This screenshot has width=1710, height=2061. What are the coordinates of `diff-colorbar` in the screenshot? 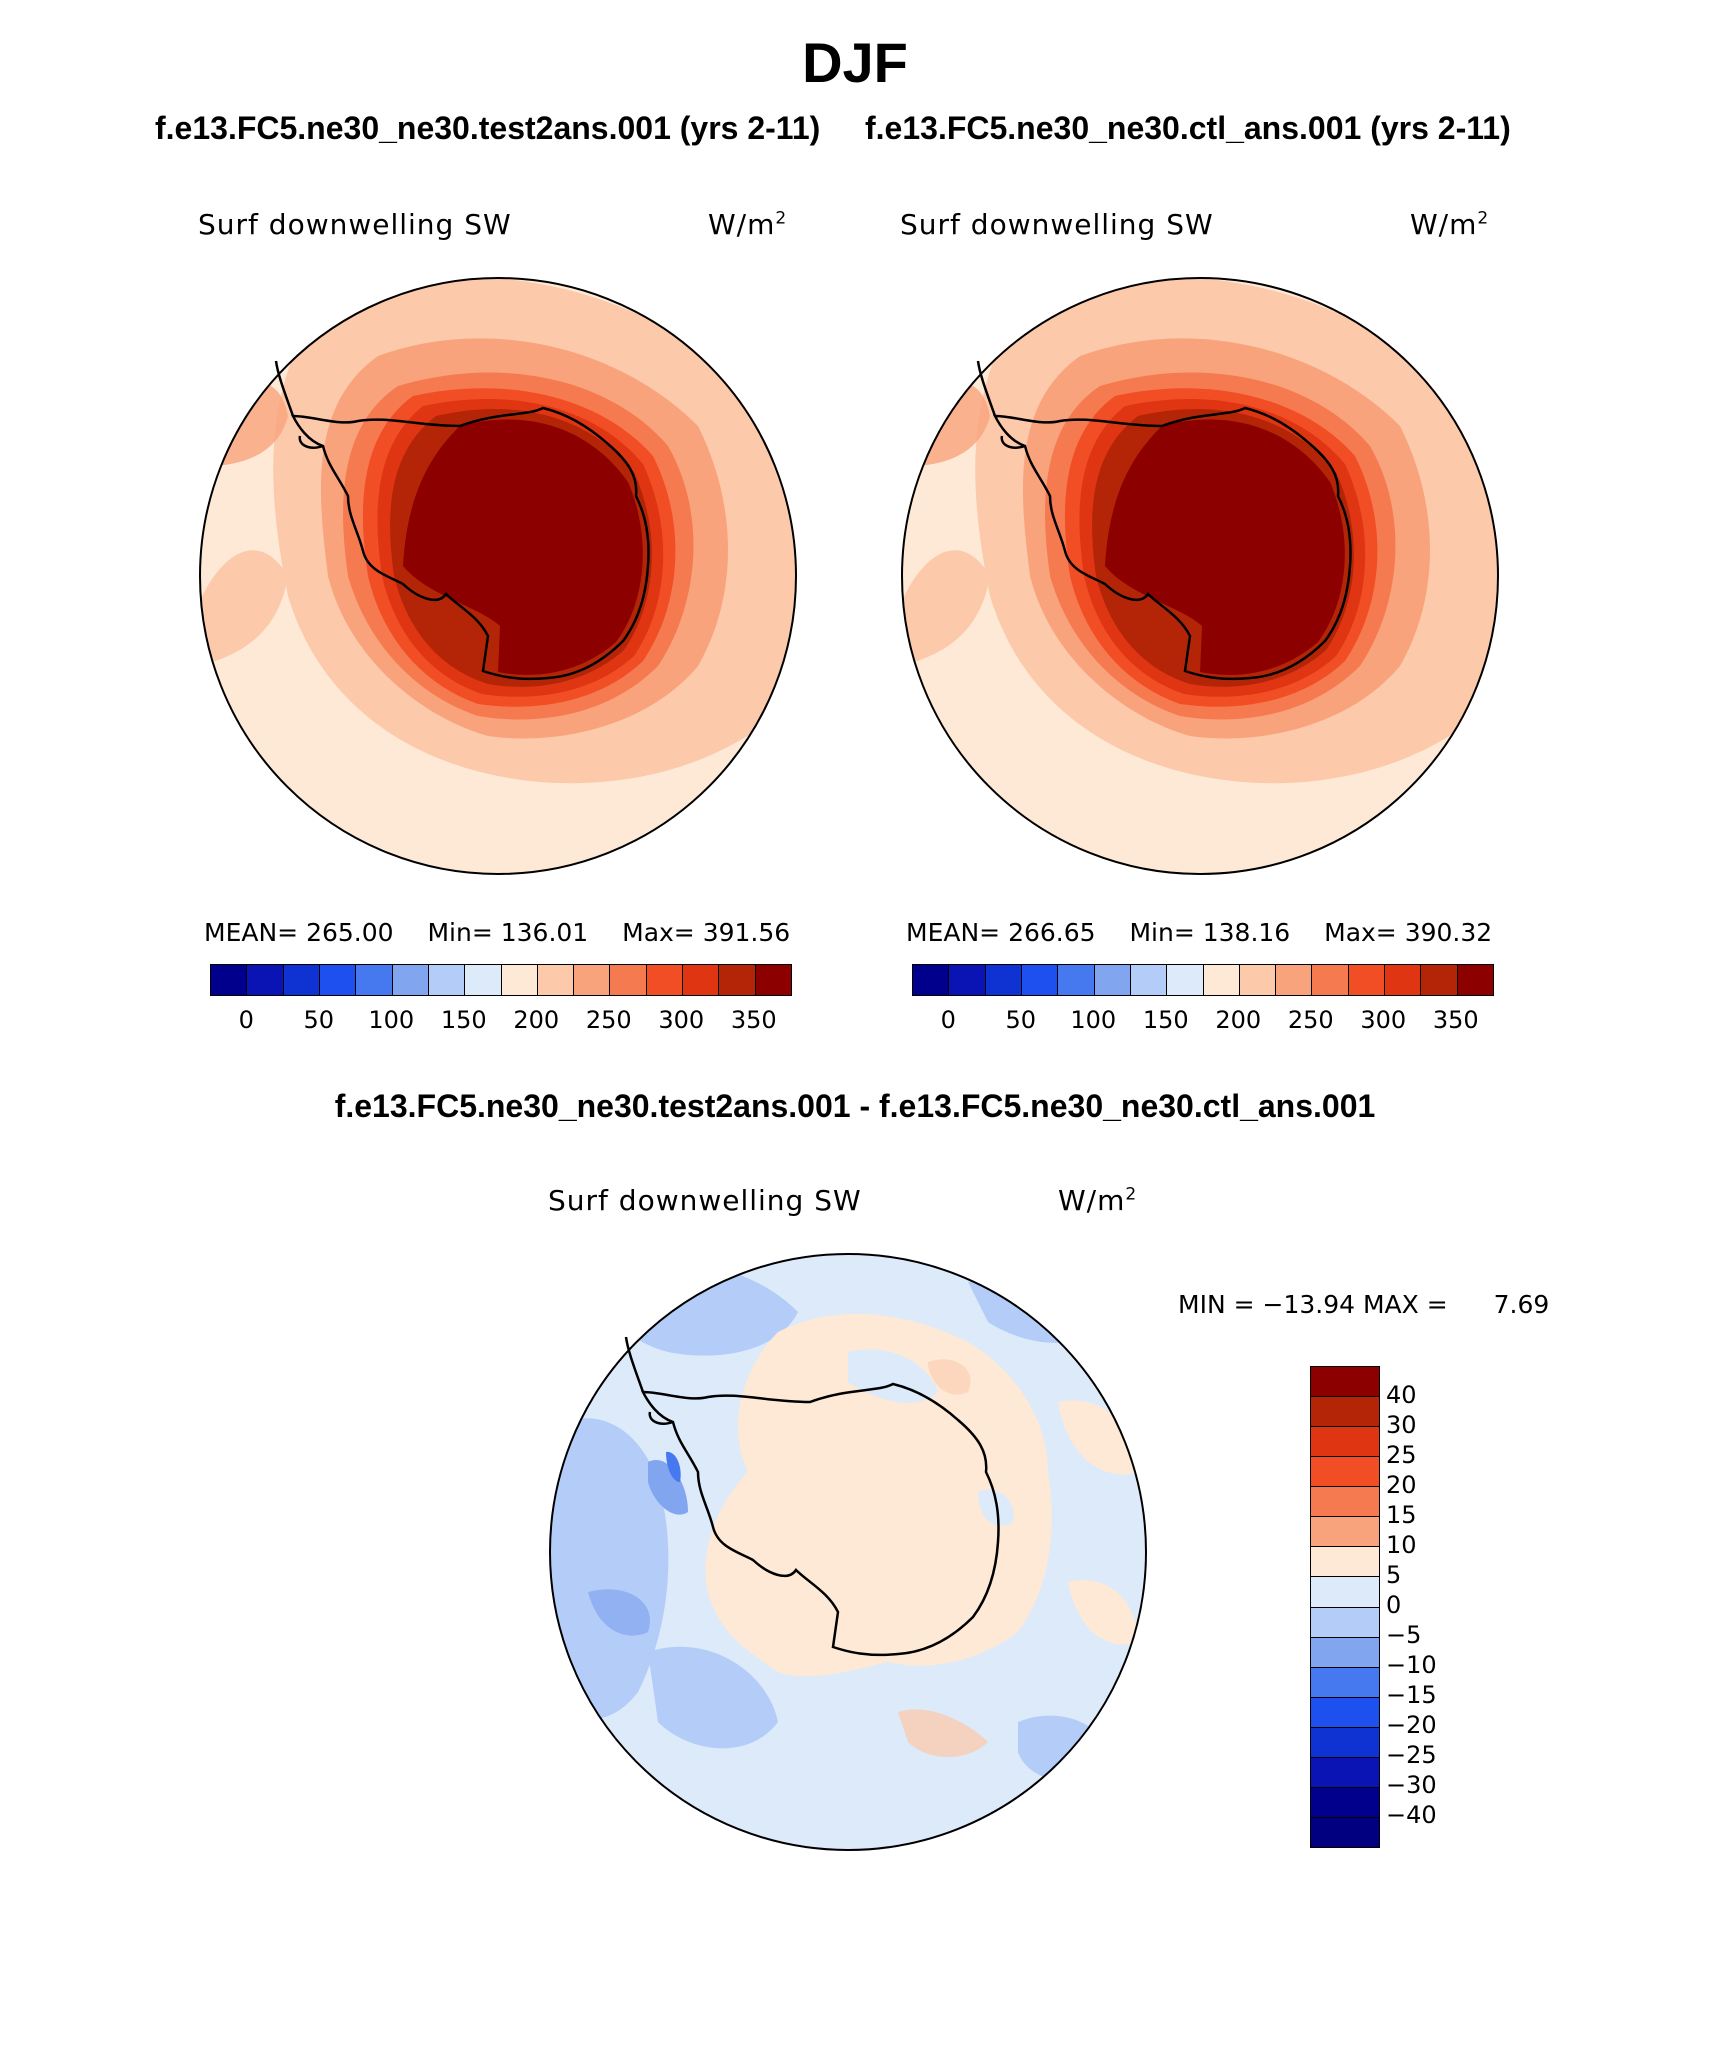 It's located at (1345, 1607).